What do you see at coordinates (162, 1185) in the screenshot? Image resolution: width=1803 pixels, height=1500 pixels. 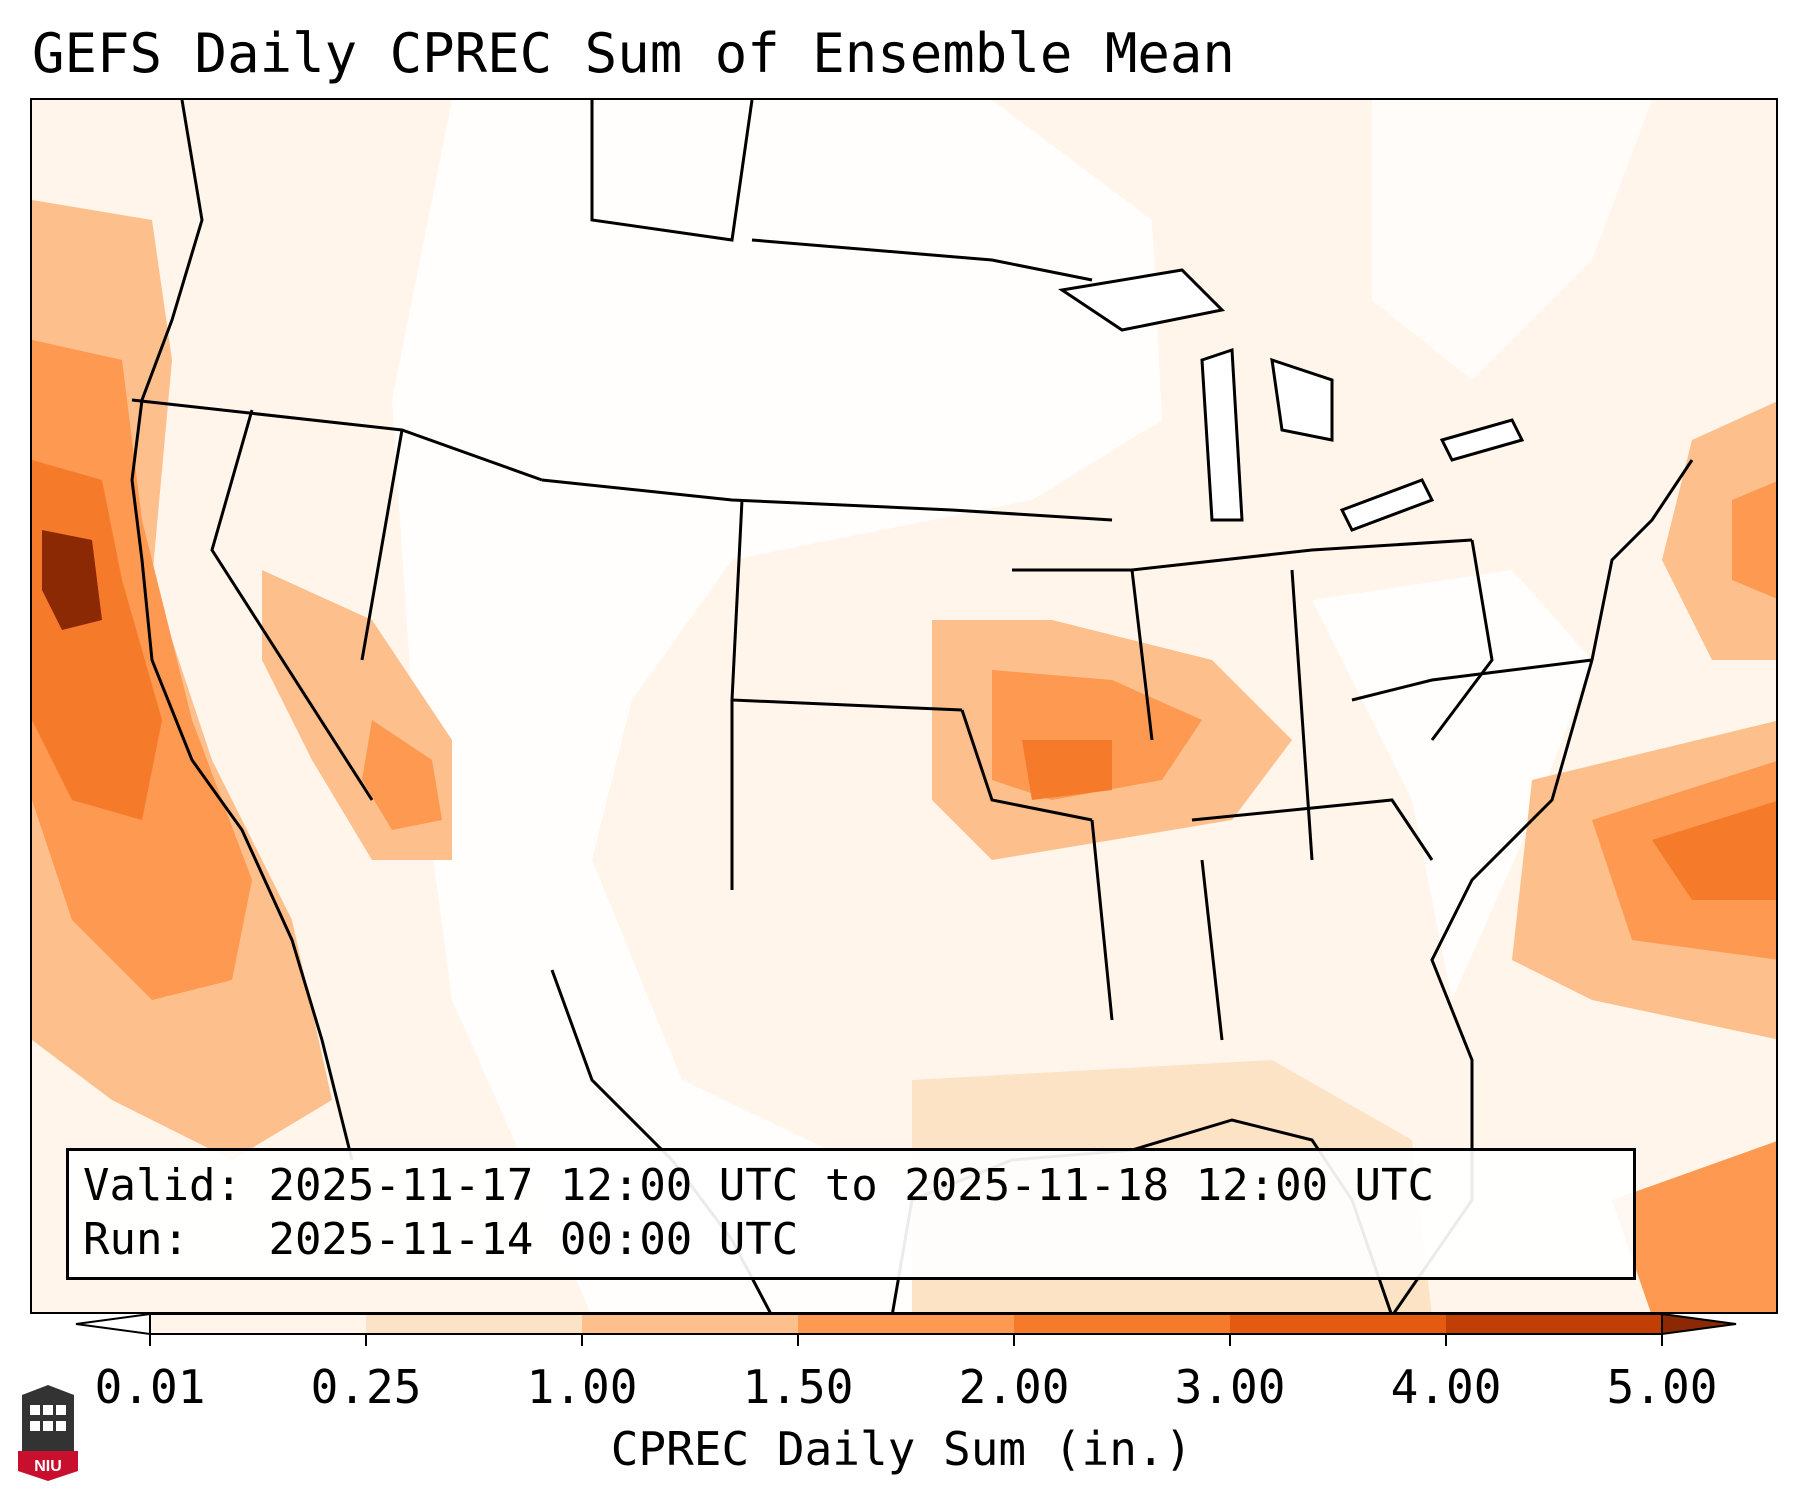 I see `valid-label: Valid:` at bounding box center [162, 1185].